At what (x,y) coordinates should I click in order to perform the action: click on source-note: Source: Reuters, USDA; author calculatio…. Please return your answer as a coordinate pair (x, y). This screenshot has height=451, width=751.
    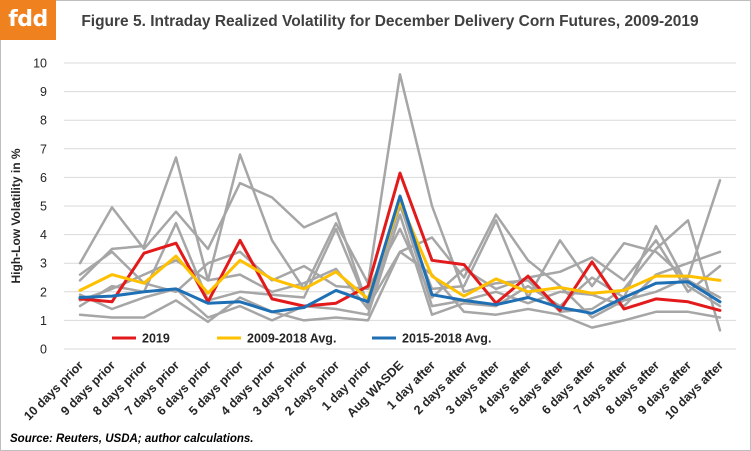
    Looking at the image, I should click on (132, 439).